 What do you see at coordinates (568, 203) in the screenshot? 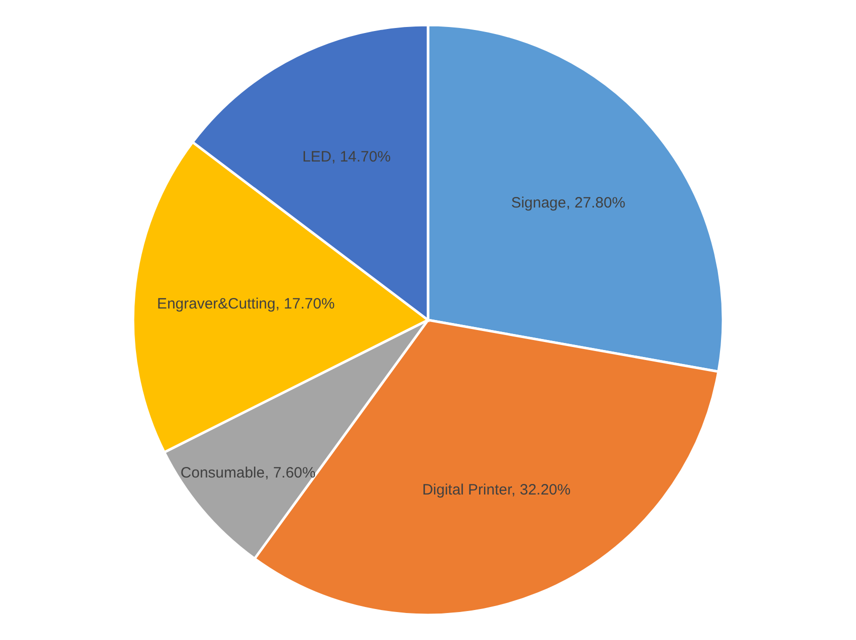
I see `slice-label: Signage, 27.80%` at bounding box center [568, 203].